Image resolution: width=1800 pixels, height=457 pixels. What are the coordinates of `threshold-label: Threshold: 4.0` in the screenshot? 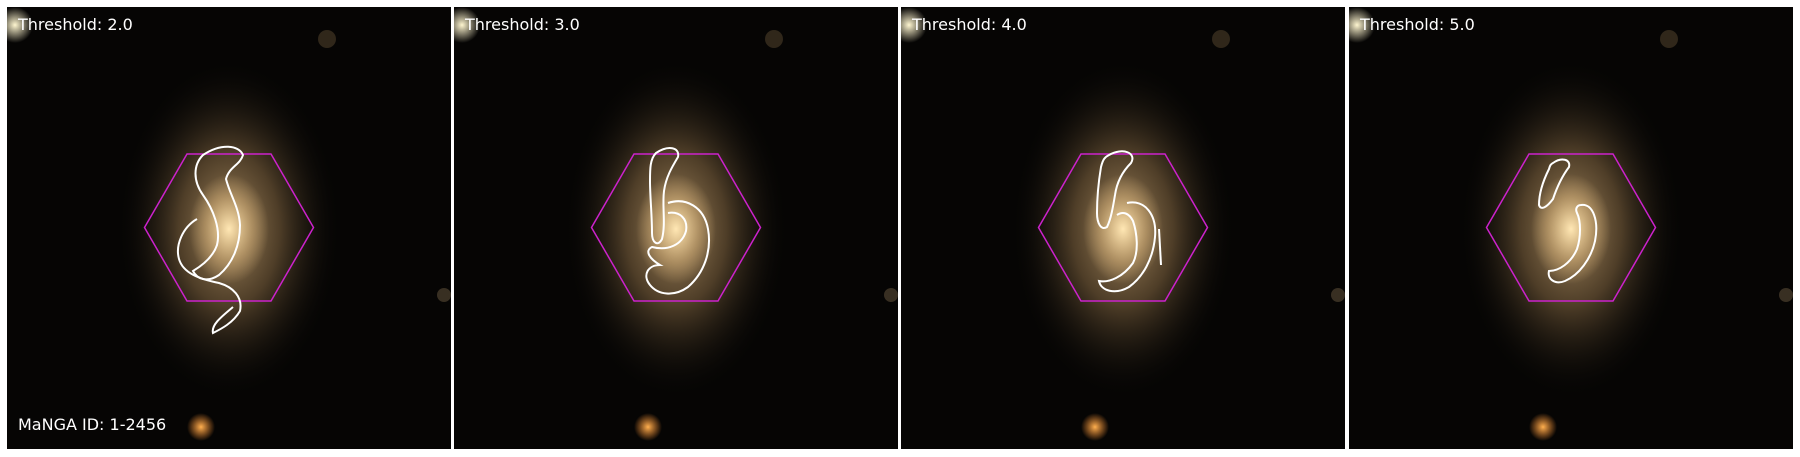 It's located at (969, 24).